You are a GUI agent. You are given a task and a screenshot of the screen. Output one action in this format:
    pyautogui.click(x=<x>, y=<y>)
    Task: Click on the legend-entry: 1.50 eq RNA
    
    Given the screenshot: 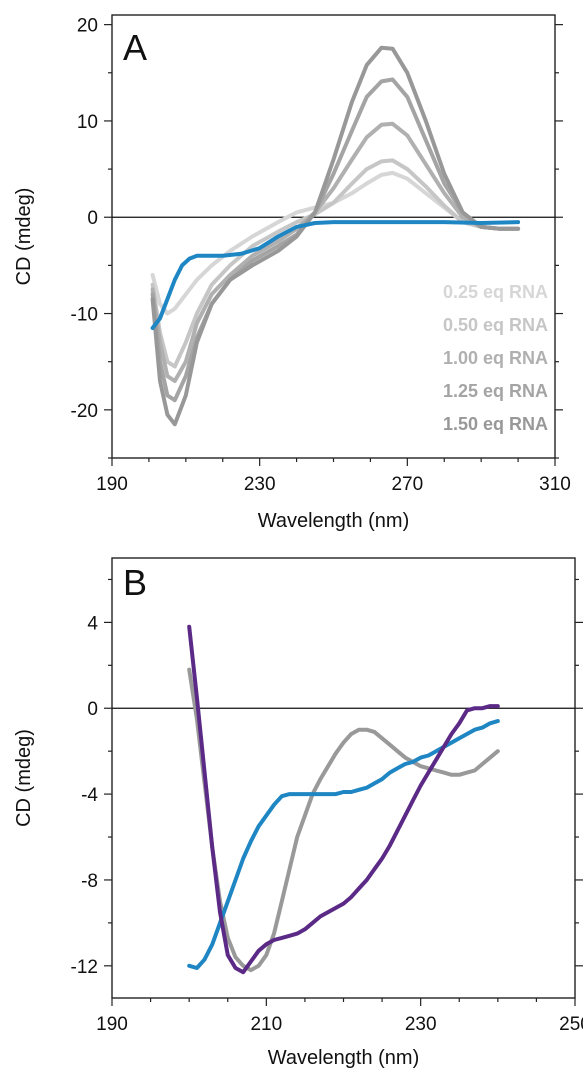 What is the action you would take?
    pyautogui.click(x=495, y=424)
    